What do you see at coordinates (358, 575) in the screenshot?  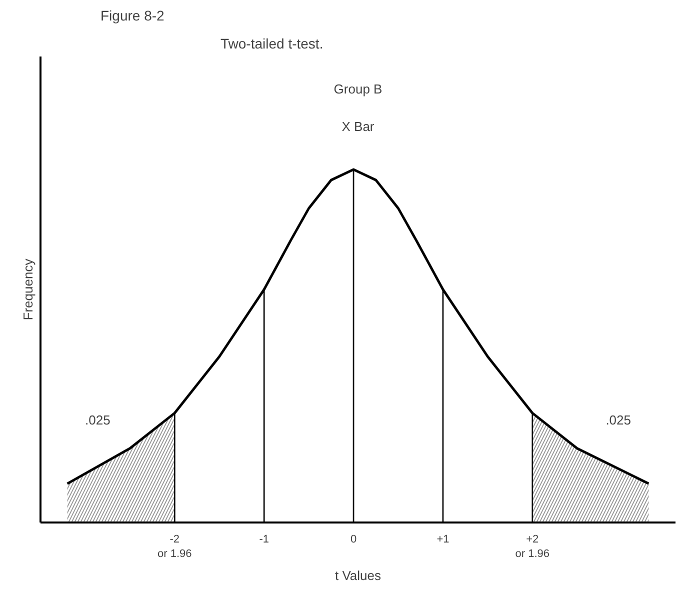 I see `x-axis-title: t Values` at bounding box center [358, 575].